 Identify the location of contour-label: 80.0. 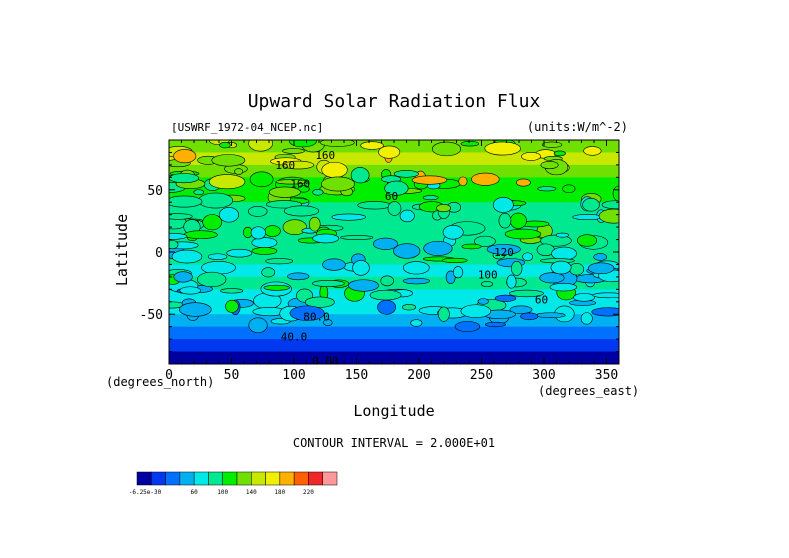
(316, 317).